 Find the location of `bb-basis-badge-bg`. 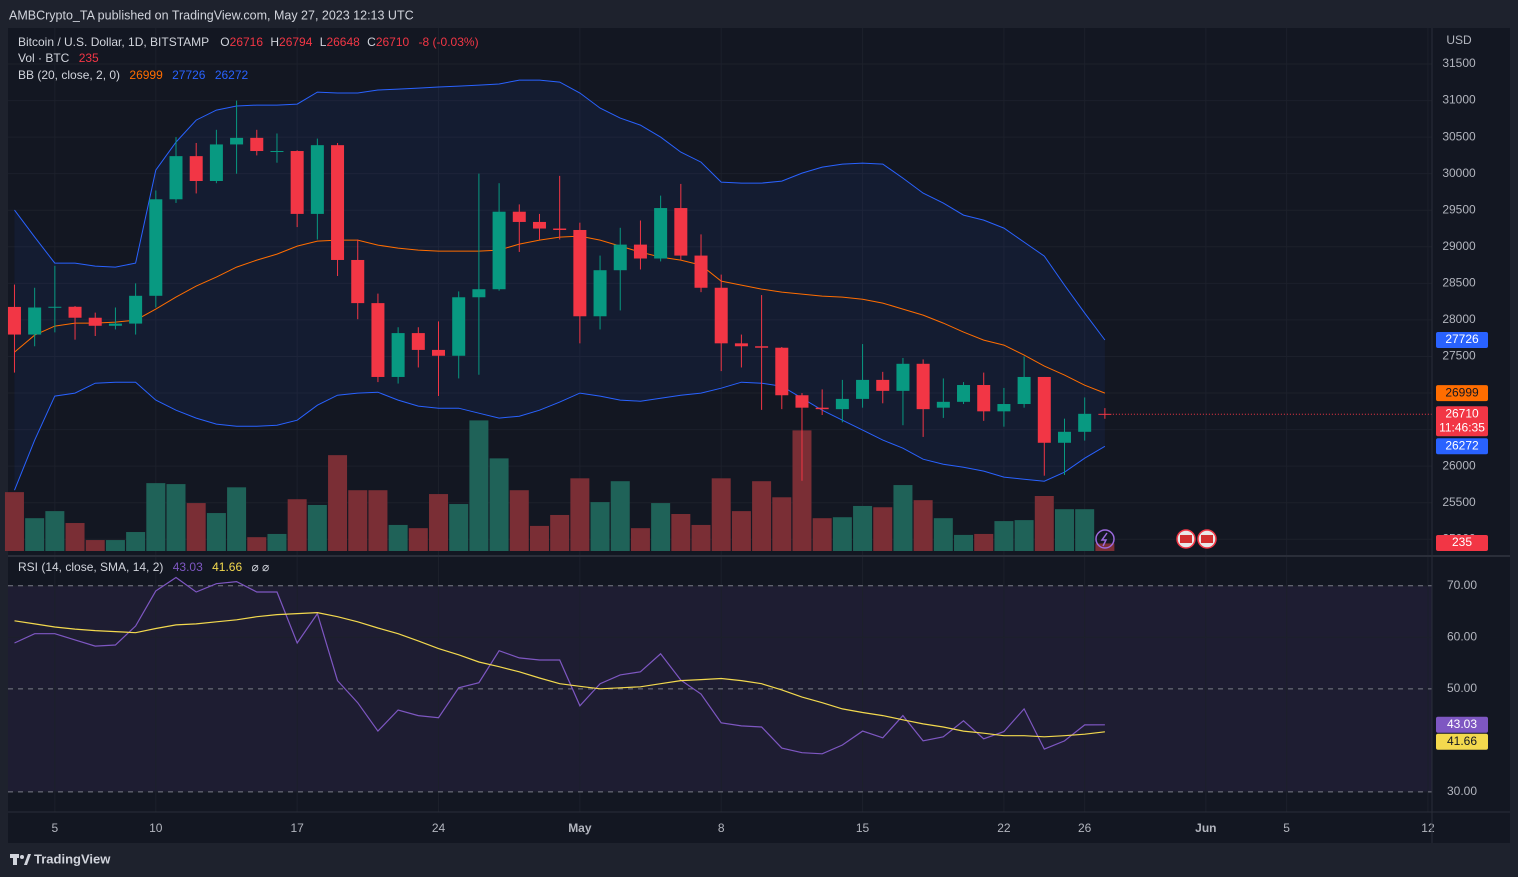

bb-basis-badge-bg is located at coordinates (1462, 393).